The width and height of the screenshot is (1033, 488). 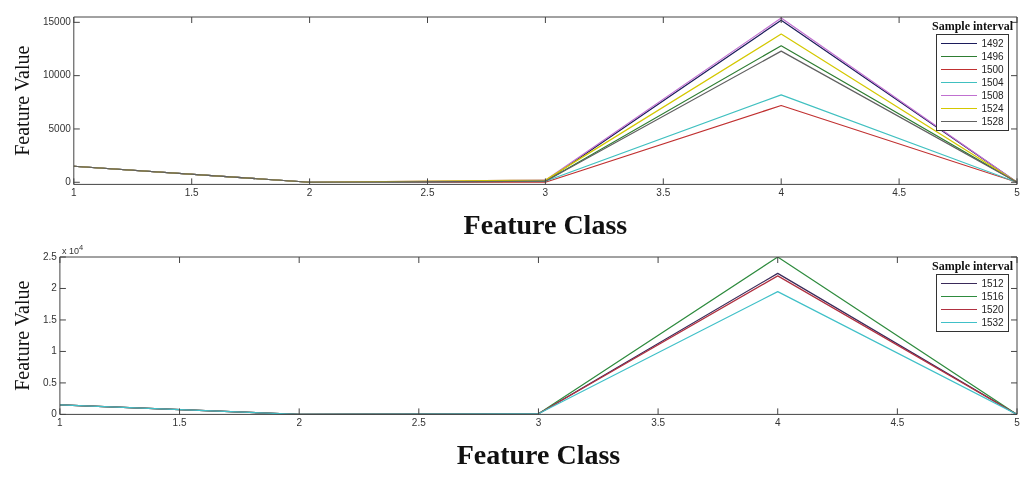 What do you see at coordinates (992, 309) in the screenshot?
I see `legend-label: 1520` at bounding box center [992, 309].